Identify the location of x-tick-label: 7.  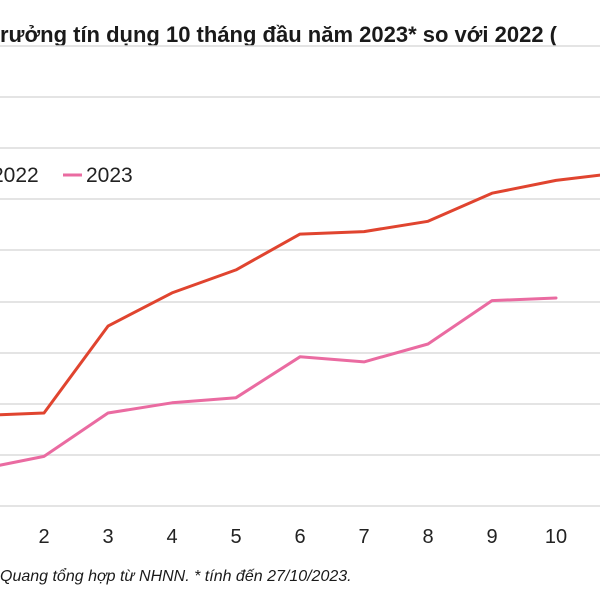
(363, 537).